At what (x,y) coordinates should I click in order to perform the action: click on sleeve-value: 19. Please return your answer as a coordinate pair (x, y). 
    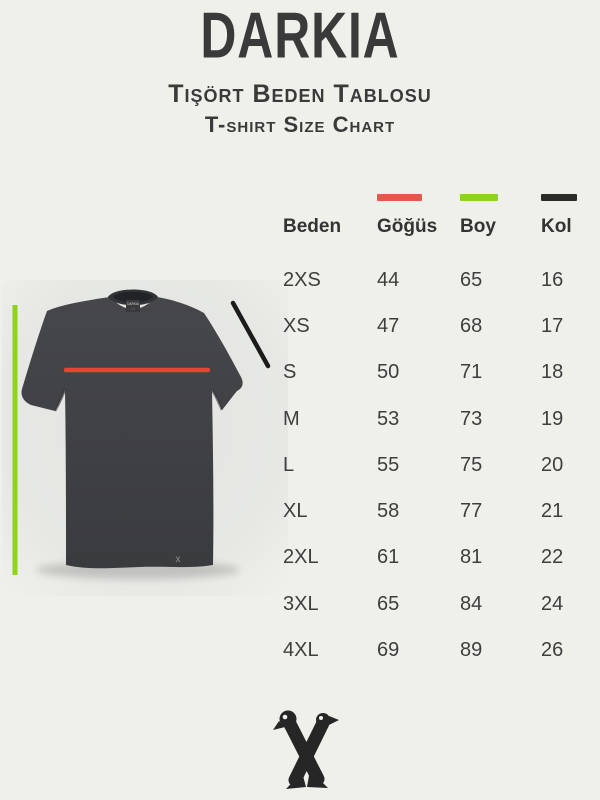
    Looking at the image, I should click on (552, 418).